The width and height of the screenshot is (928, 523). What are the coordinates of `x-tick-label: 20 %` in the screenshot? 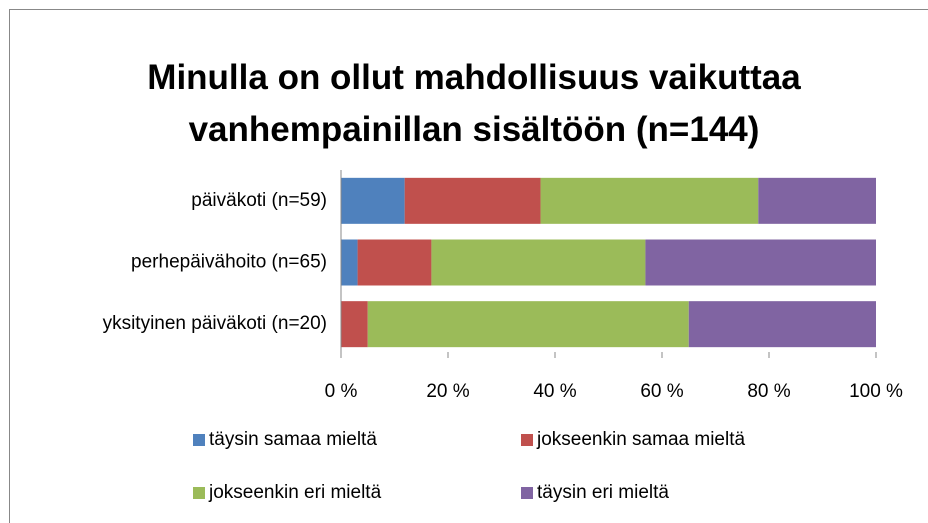 It's located at (447, 391).